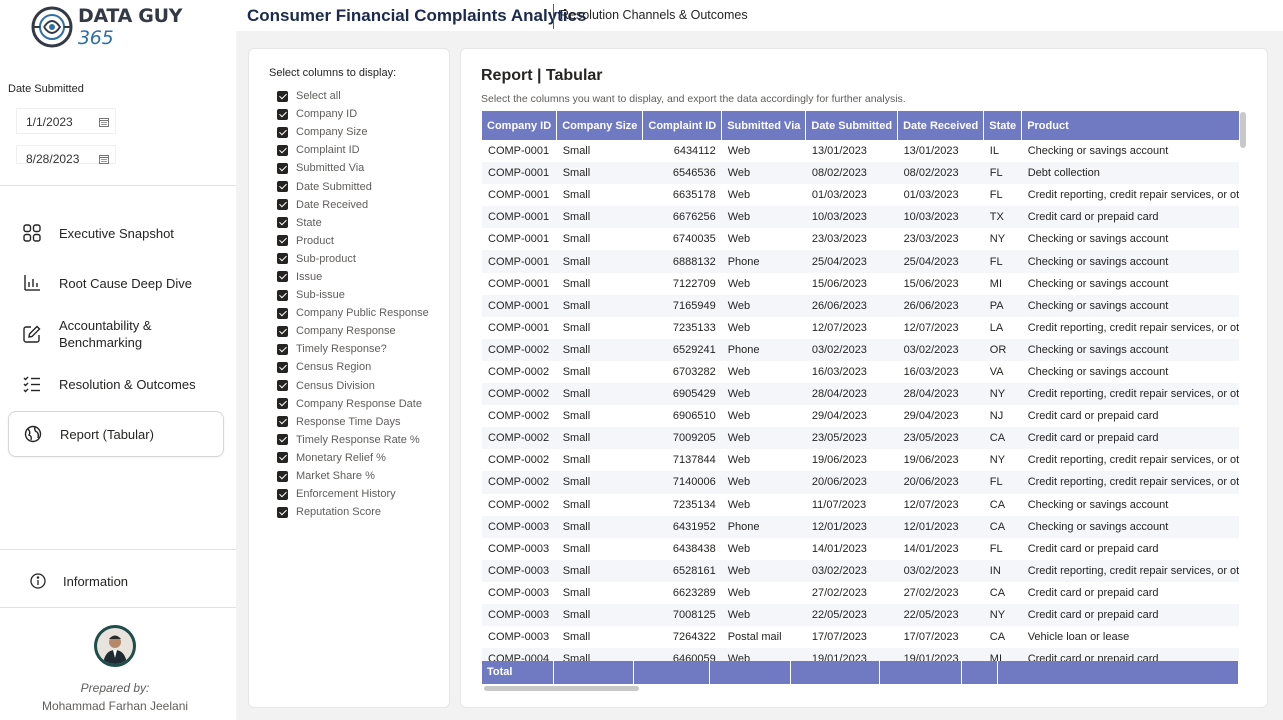  I want to click on column-option: Reputation Score, so click(353, 512).